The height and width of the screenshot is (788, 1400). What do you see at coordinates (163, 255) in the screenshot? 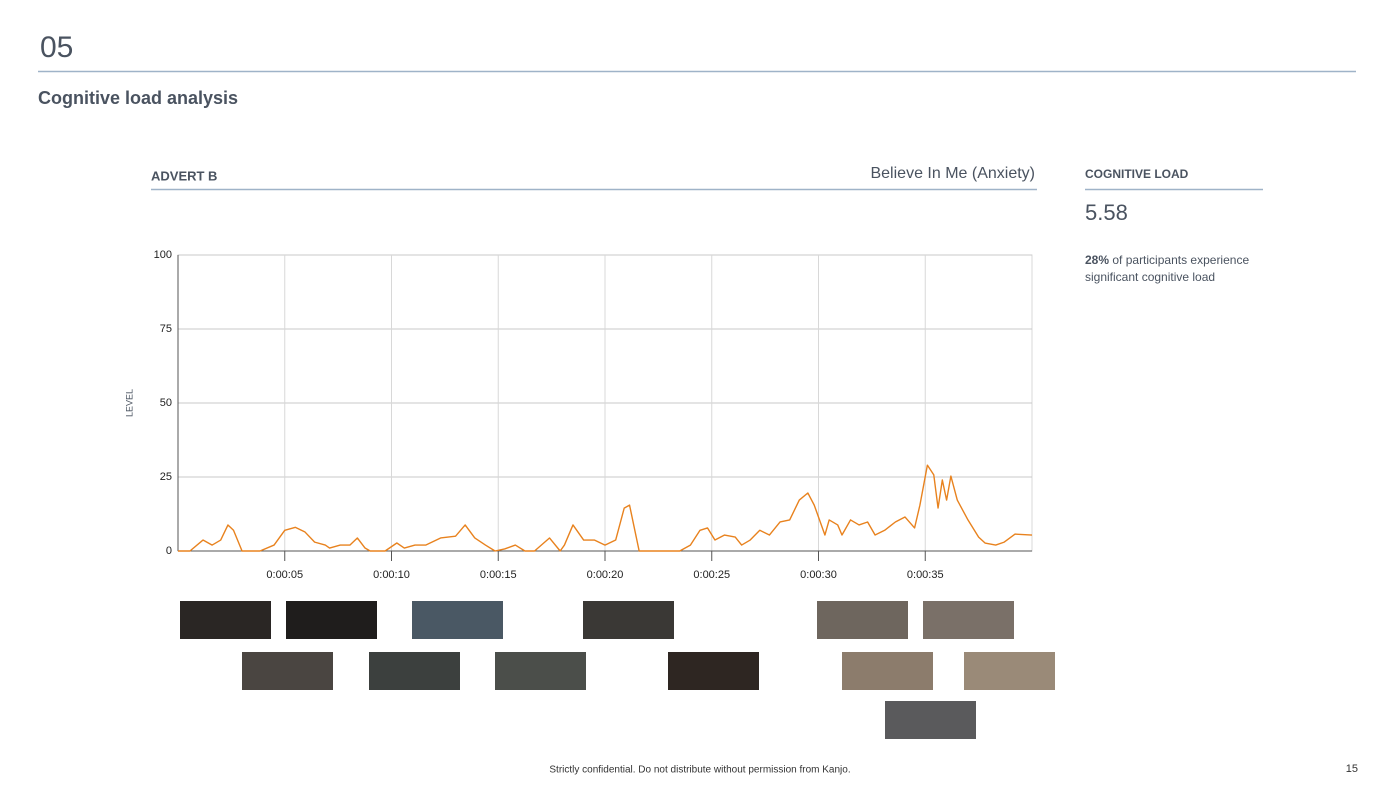
I see `y-tick-label: 100` at bounding box center [163, 255].